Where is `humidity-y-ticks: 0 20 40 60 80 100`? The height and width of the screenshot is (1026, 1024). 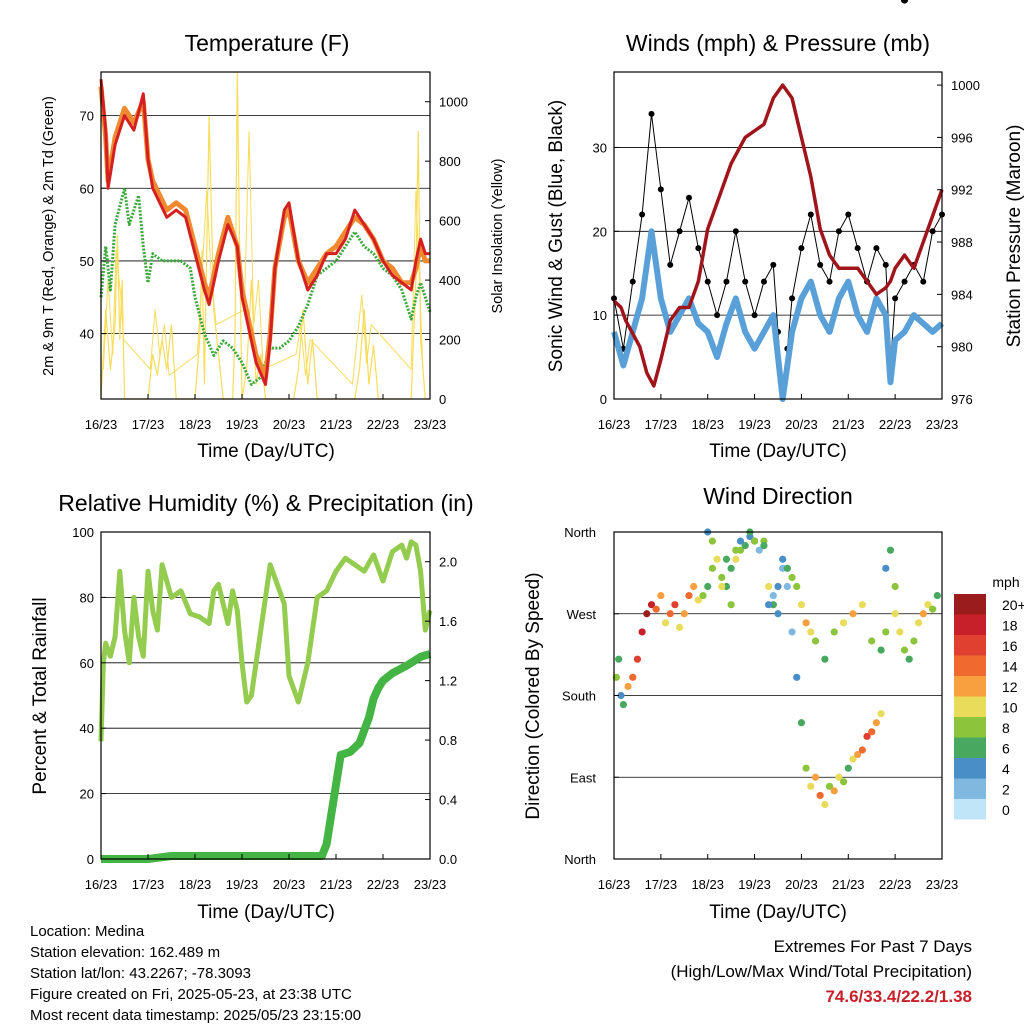
humidity-y-ticks: 0 20 40 60 80 100 is located at coordinates (89, 696).